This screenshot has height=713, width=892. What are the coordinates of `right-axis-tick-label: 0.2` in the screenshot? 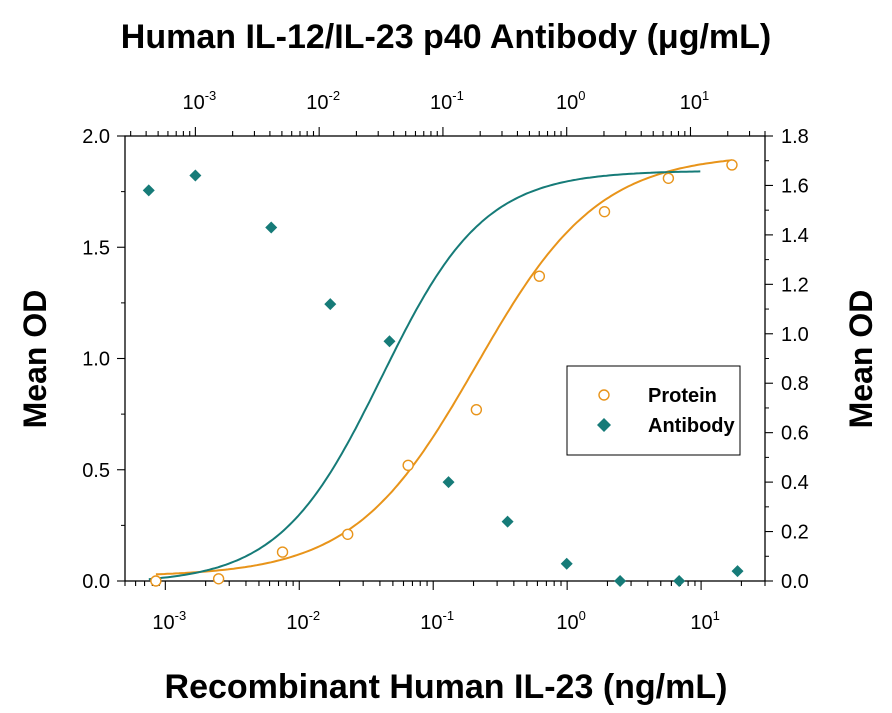 It's located at (795, 533).